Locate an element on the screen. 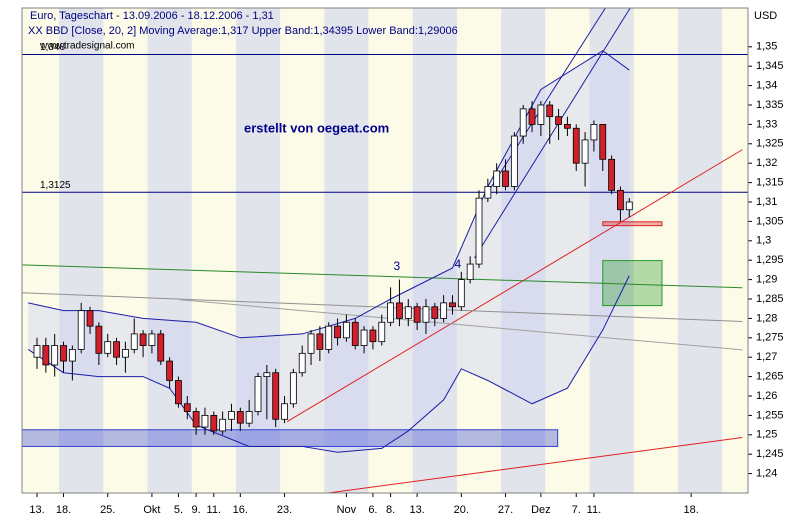 The width and height of the screenshot is (807, 529). x-tick-label: 20. is located at coordinates (461, 510).